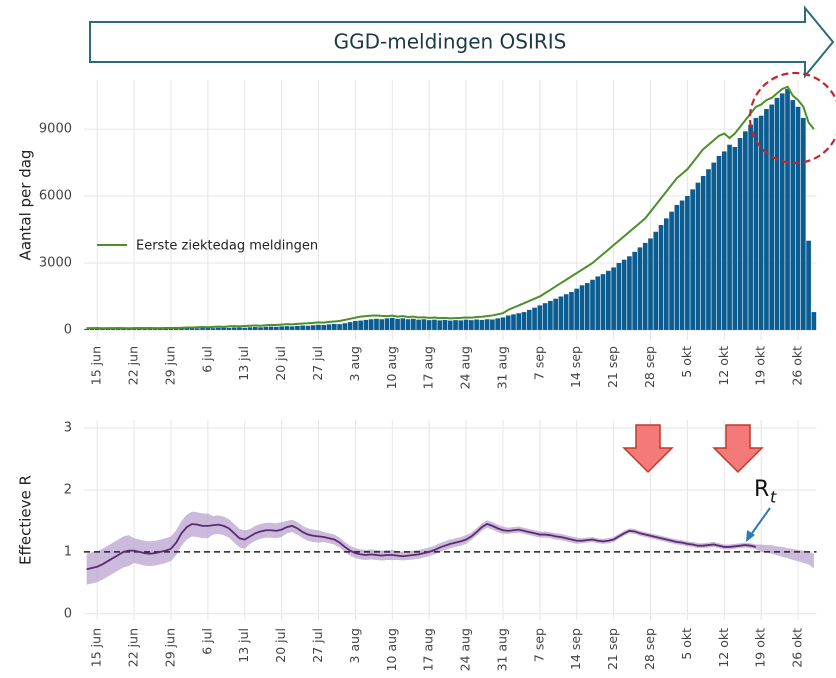  I want to click on rt-annotation: R t, so click(761, 509).